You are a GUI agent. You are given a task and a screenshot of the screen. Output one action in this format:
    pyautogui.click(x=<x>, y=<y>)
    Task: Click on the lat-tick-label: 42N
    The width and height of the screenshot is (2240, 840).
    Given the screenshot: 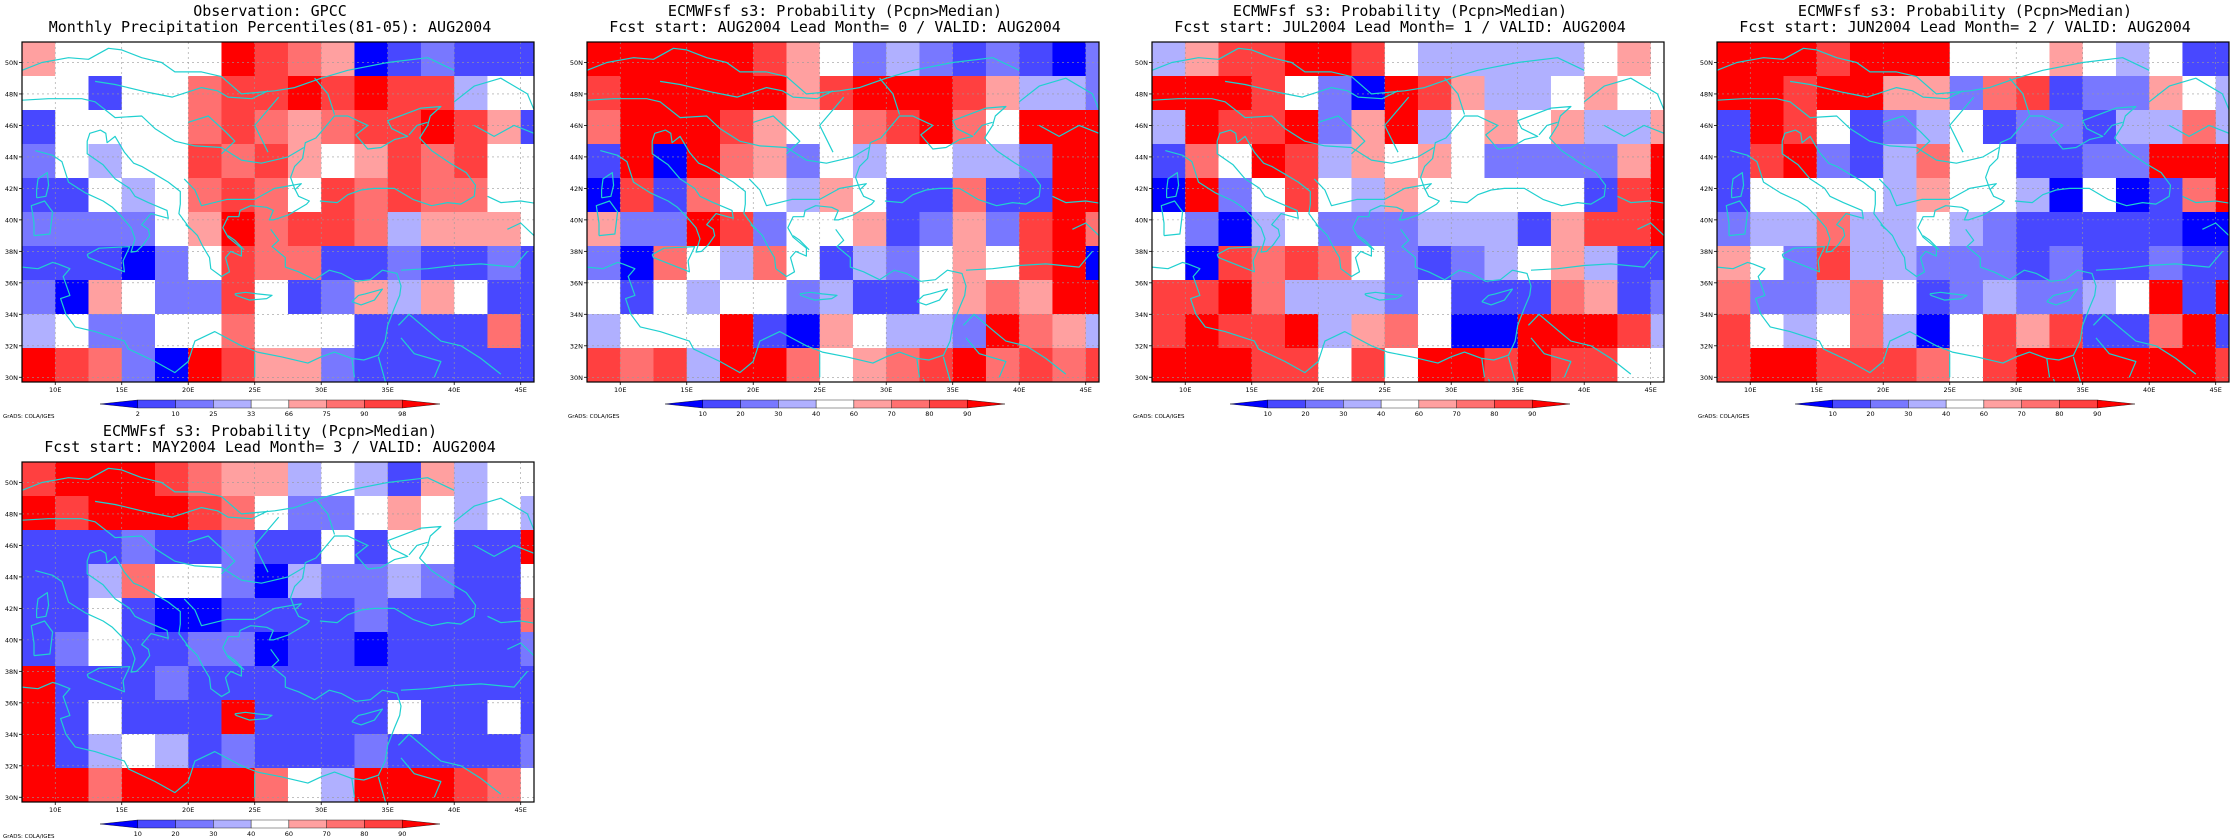 What is the action you would take?
    pyautogui.click(x=1706, y=189)
    